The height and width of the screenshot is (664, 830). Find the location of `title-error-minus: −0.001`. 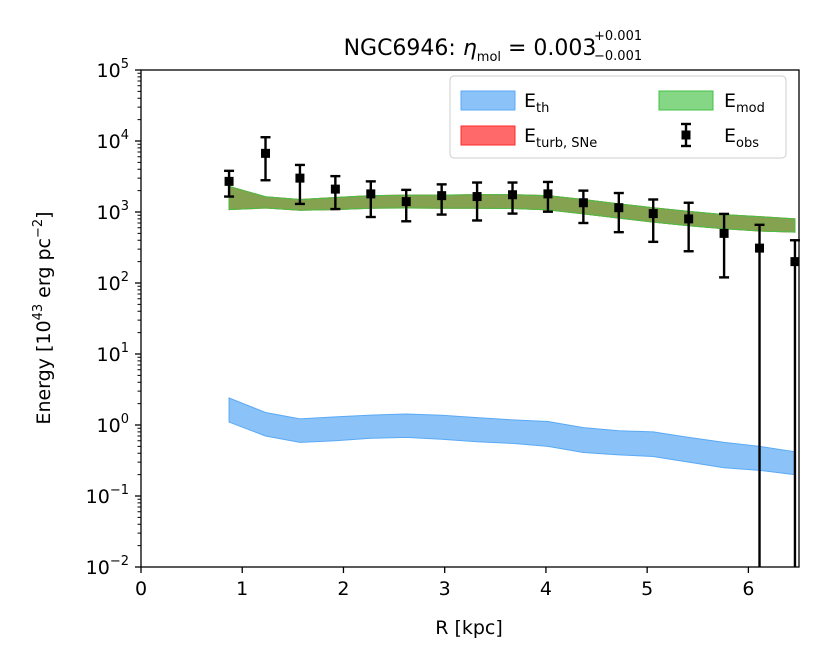

title-error-minus: −0.001 is located at coordinates (618, 56).